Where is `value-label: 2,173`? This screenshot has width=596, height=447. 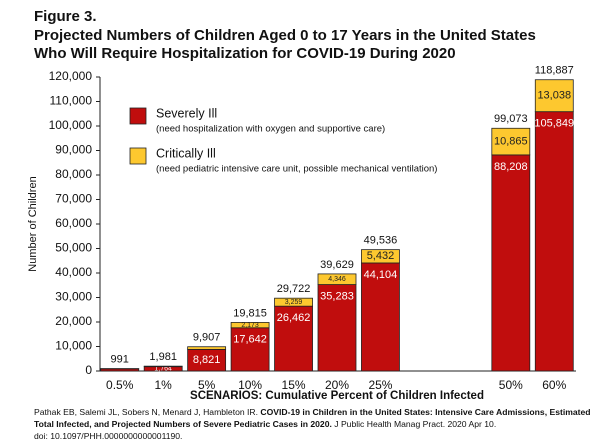
value-label: 2,173 is located at coordinates (250, 325).